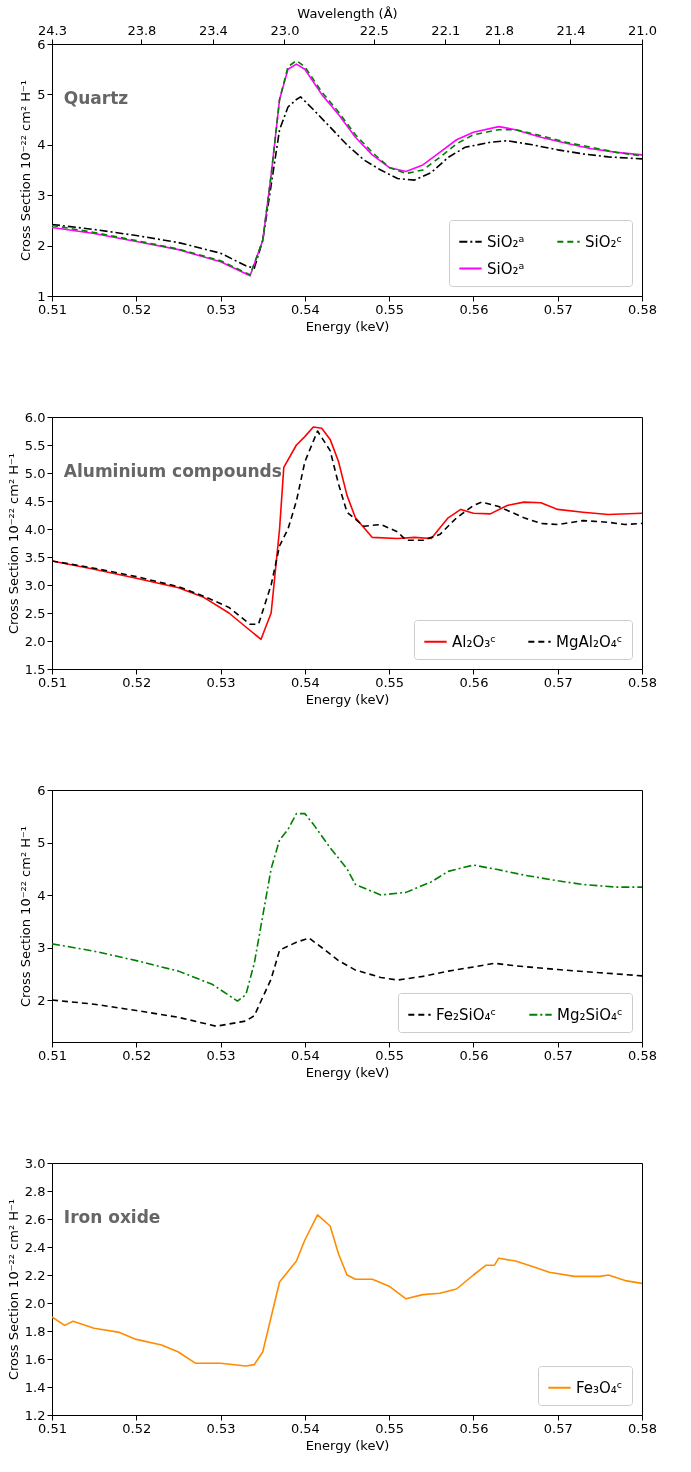  Describe the element at coordinates (213, 30) in the screenshot. I see `x2-tick-label: 23.4` at that location.